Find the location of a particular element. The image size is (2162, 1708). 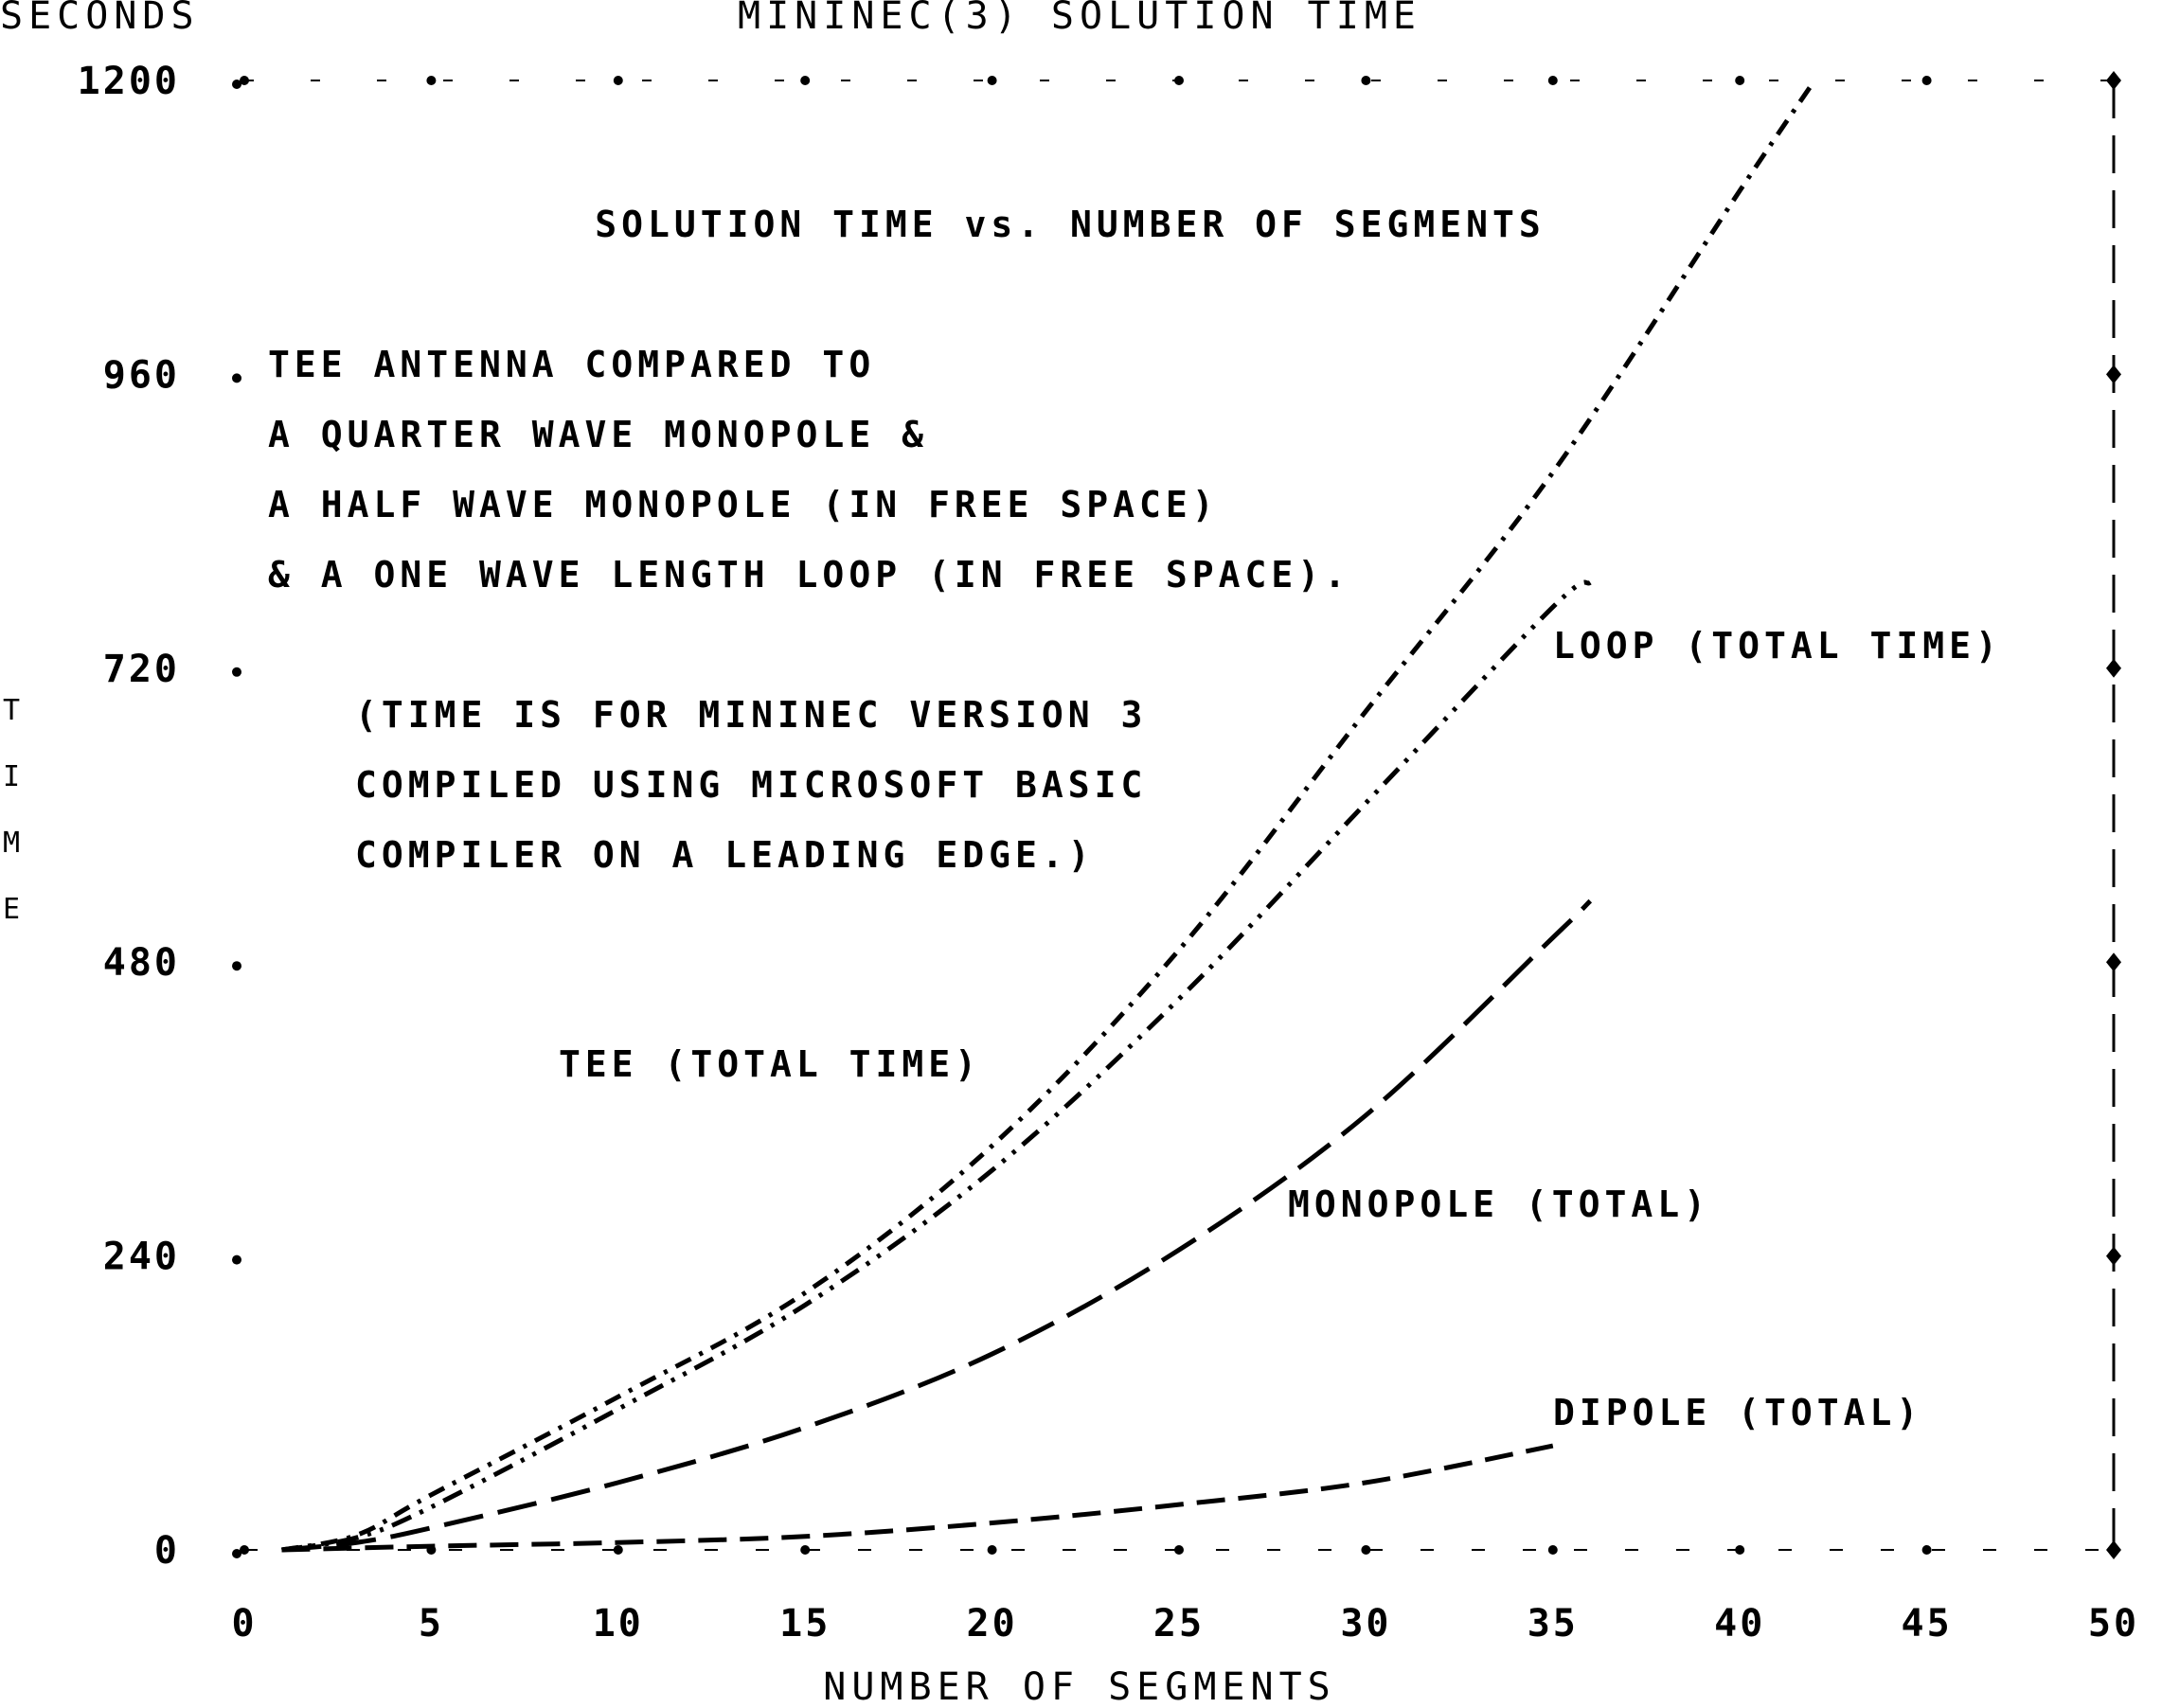

x-tick-label: 5 is located at coordinates (431, 1624).